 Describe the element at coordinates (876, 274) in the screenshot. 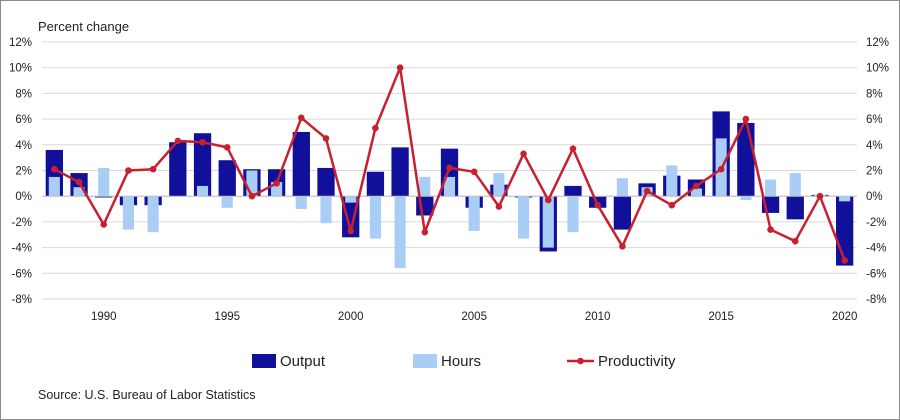

I see `y-tick-label-right: -6%` at that location.